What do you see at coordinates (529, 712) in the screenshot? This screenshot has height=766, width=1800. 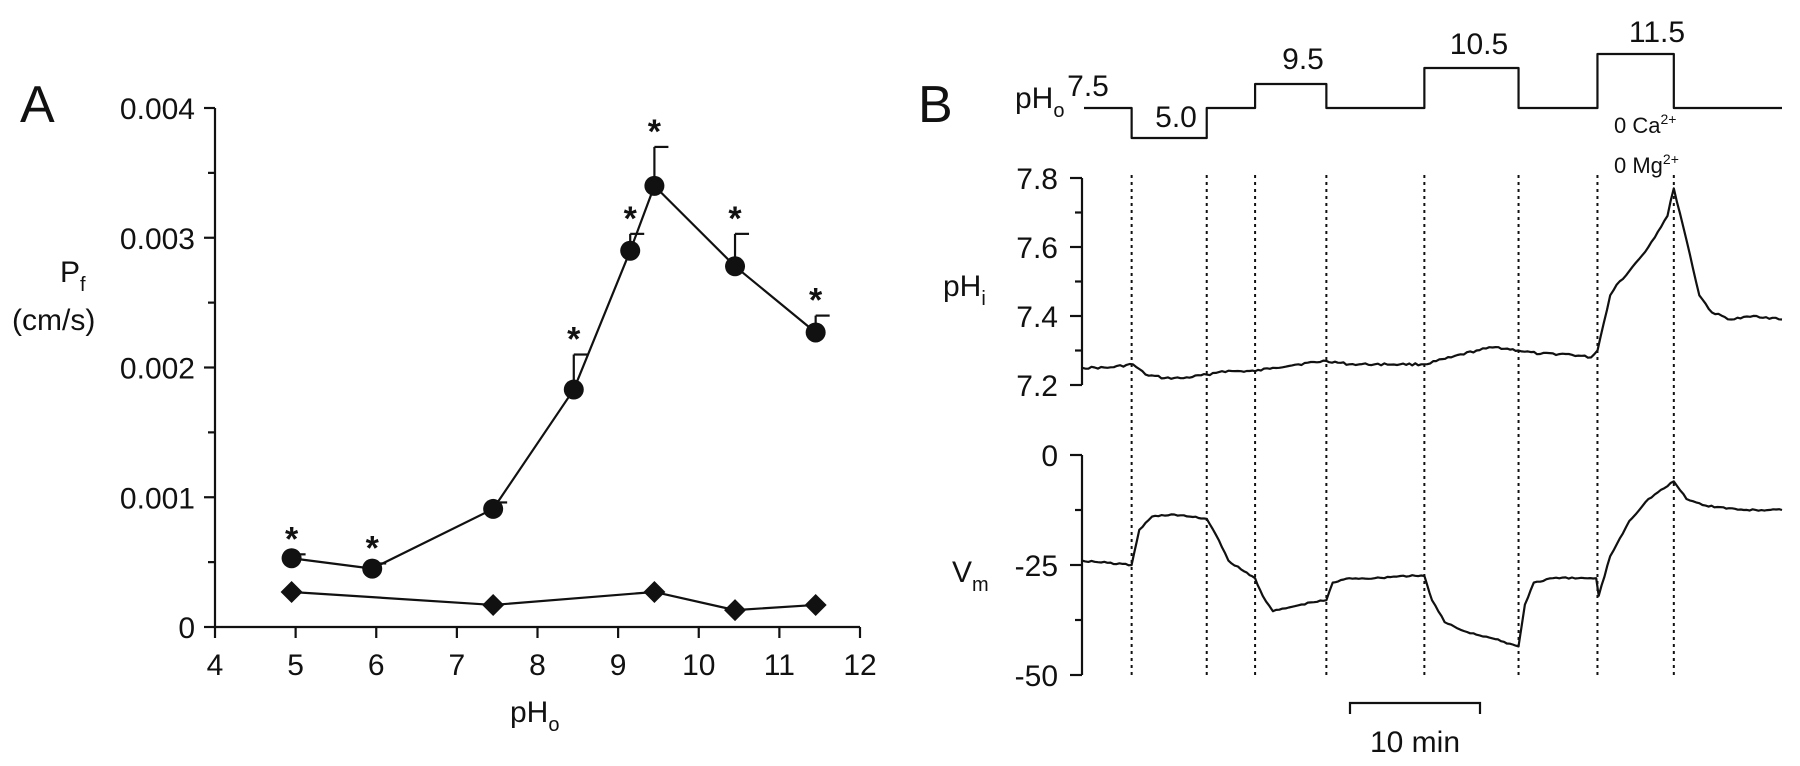 I see `x-axis-symbol: pH` at bounding box center [529, 712].